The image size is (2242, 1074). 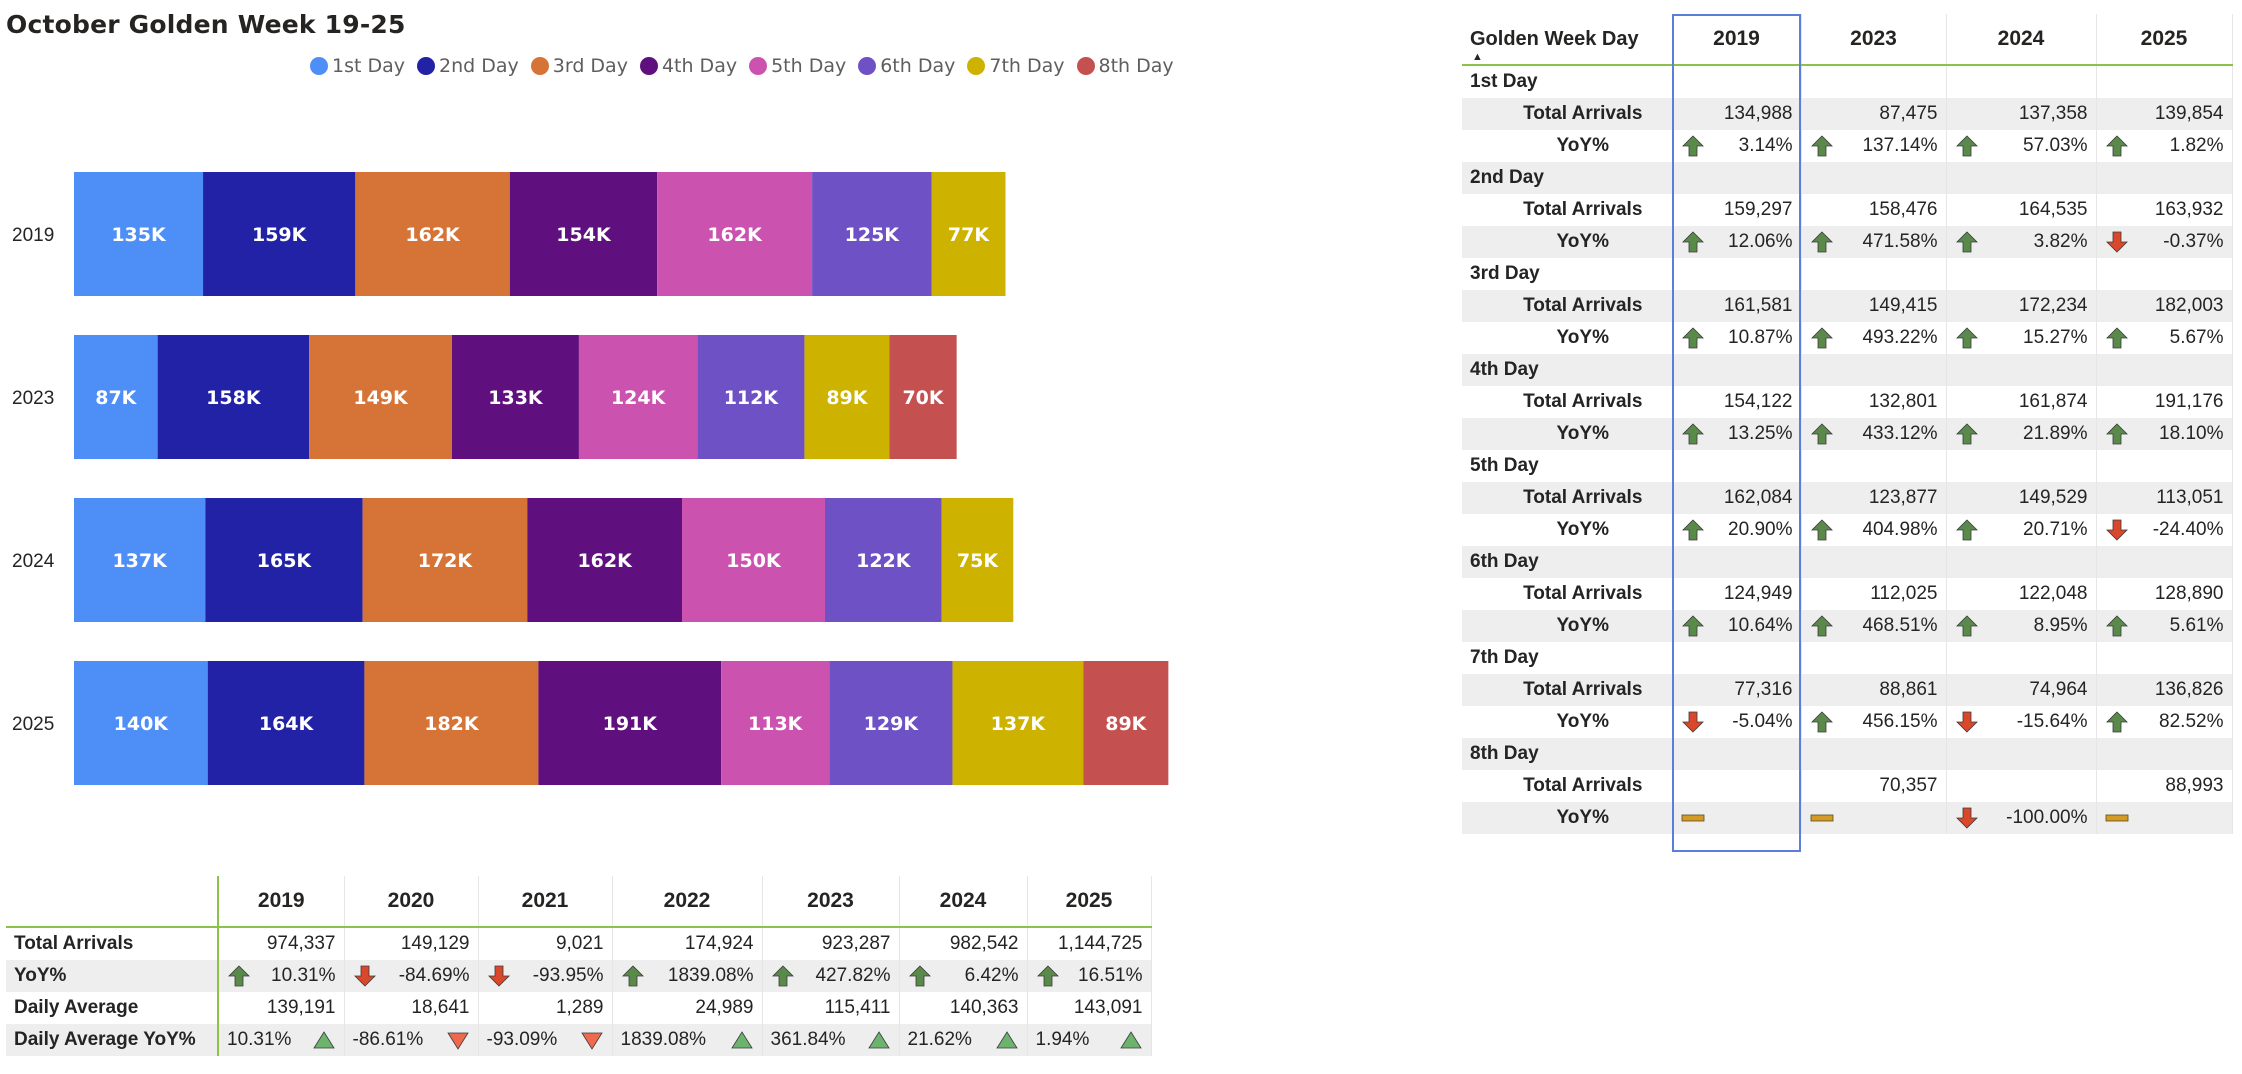 I want to click on bar-data-label: 112K, so click(x=752, y=398).